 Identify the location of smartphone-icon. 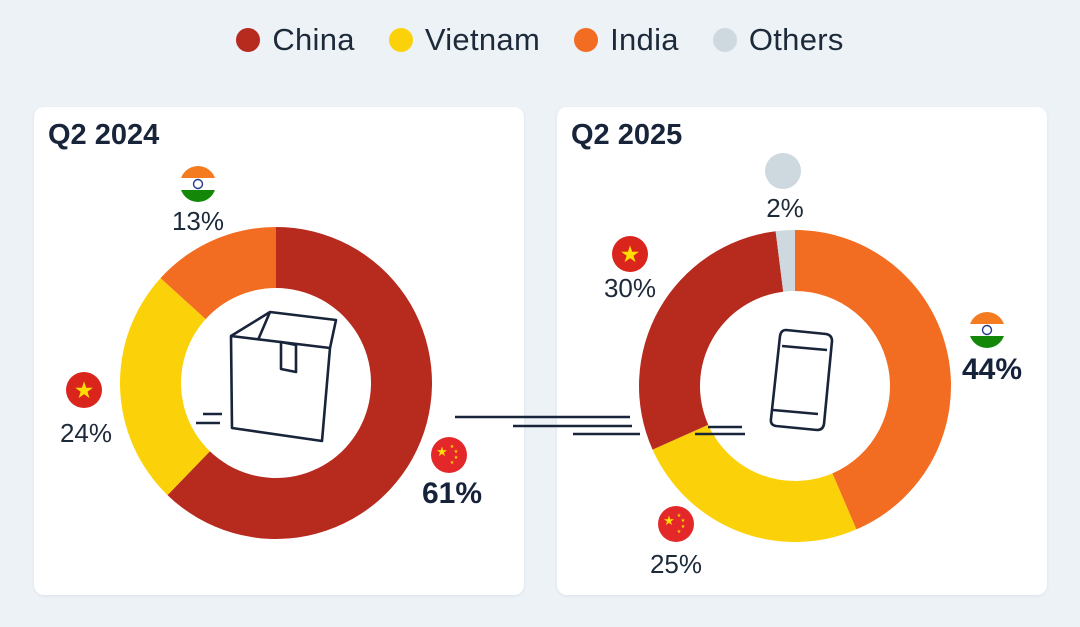
(764, 382).